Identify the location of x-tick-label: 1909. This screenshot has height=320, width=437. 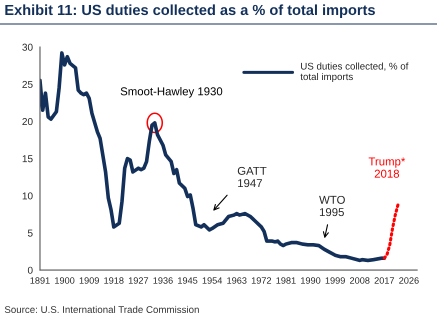
(89, 280).